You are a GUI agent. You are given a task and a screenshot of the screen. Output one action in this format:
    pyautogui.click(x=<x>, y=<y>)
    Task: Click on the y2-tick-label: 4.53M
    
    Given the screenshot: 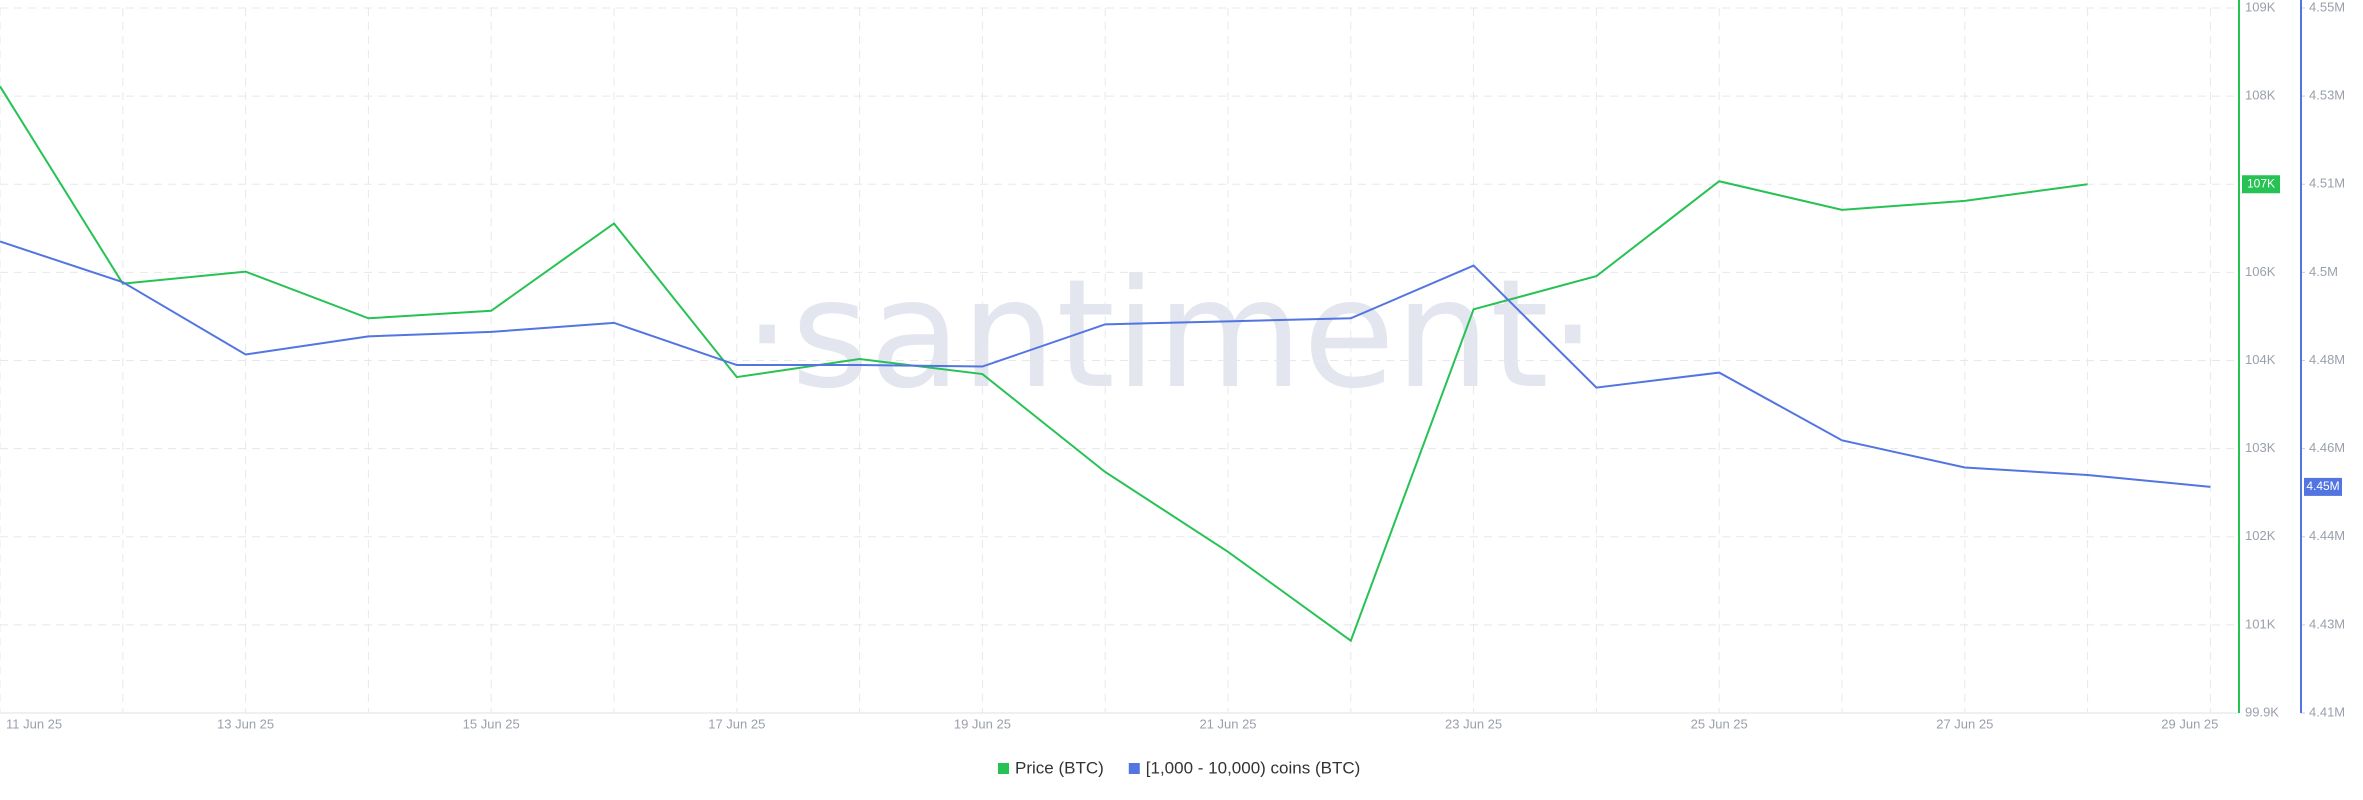 What is the action you would take?
    pyautogui.click(x=2327, y=95)
    